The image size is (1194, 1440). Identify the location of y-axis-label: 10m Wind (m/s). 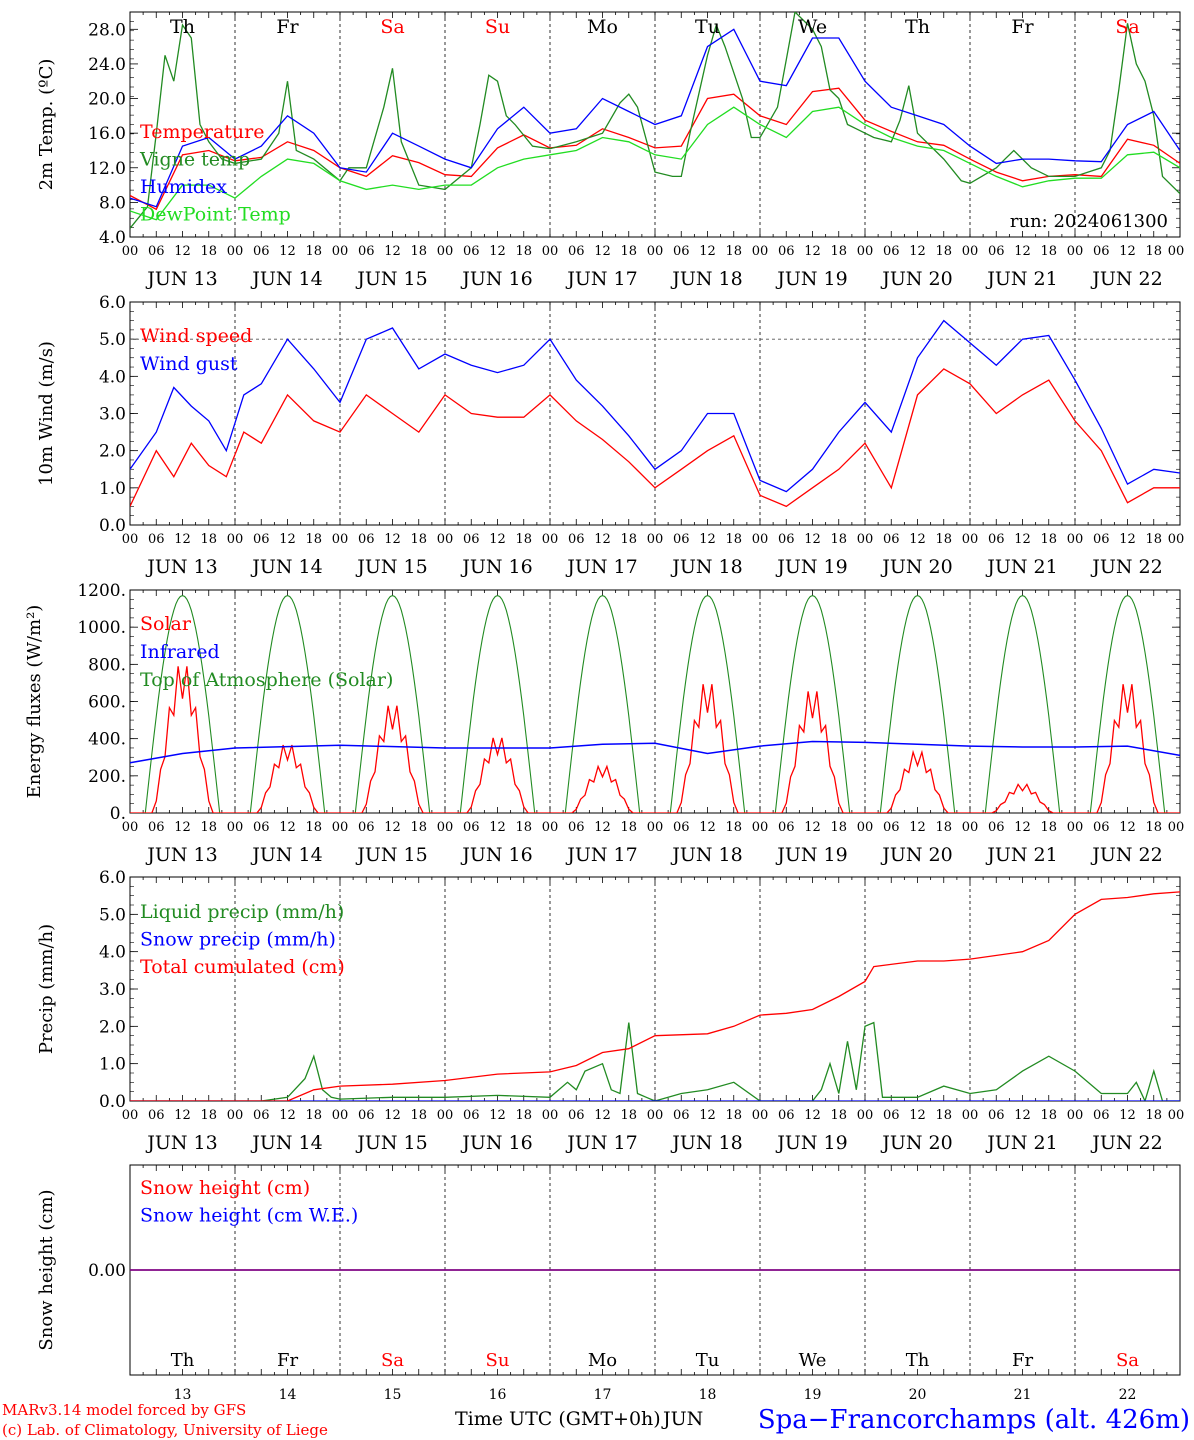
(46, 413).